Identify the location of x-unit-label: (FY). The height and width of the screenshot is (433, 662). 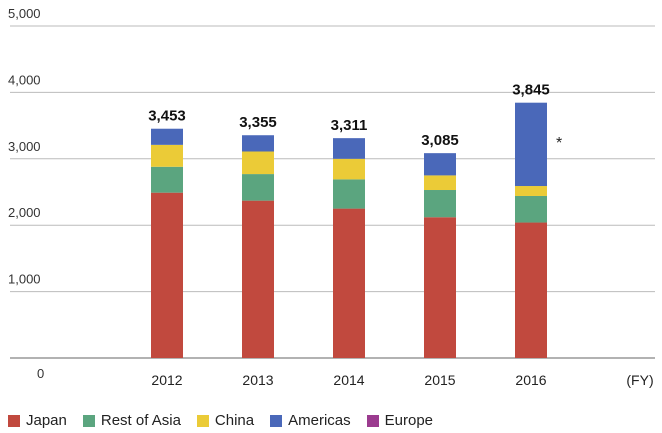
(639, 380).